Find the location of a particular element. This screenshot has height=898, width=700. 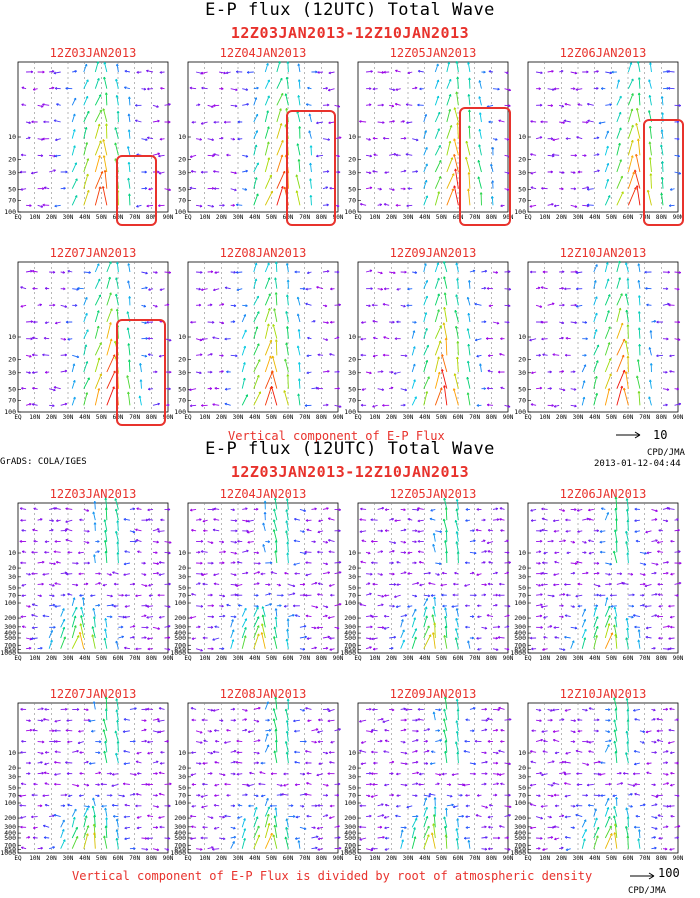

x-tick-label: 50N is located at coordinates (271, 217).